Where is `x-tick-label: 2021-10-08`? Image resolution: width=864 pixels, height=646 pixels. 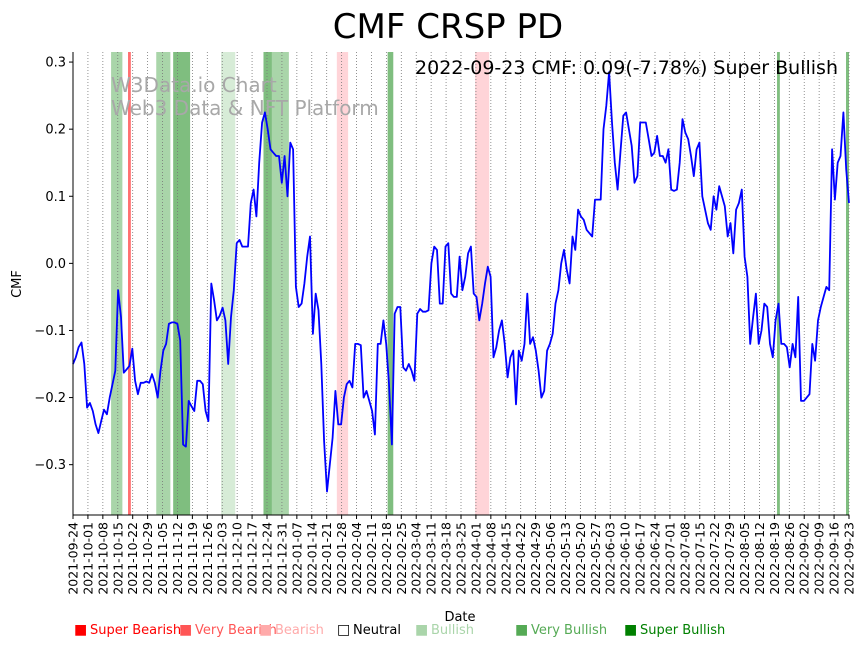 x-tick-label: 2021-10-08 is located at coordinates (102, 558).